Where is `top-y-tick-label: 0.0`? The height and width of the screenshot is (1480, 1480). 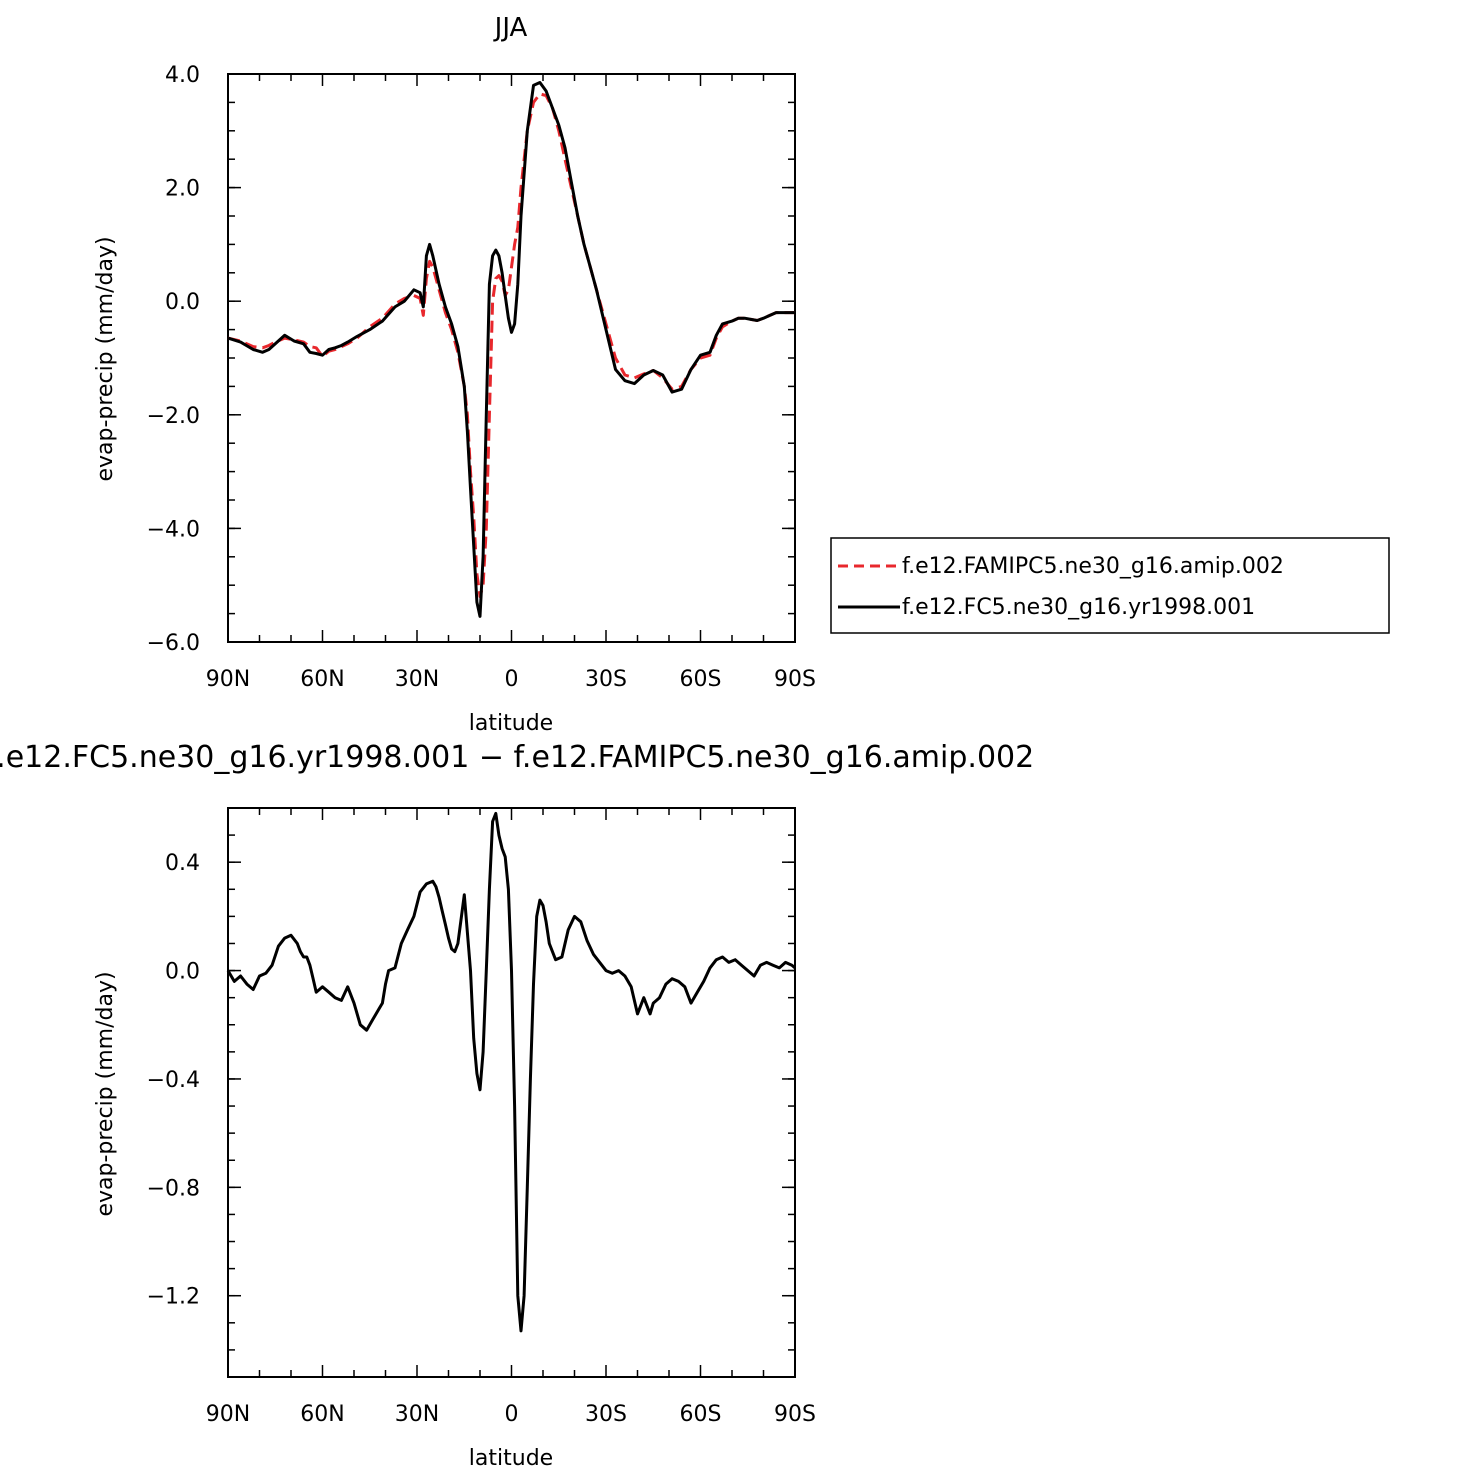 top-y-tick-label: 0.0 is located at coordinates (182, 302).